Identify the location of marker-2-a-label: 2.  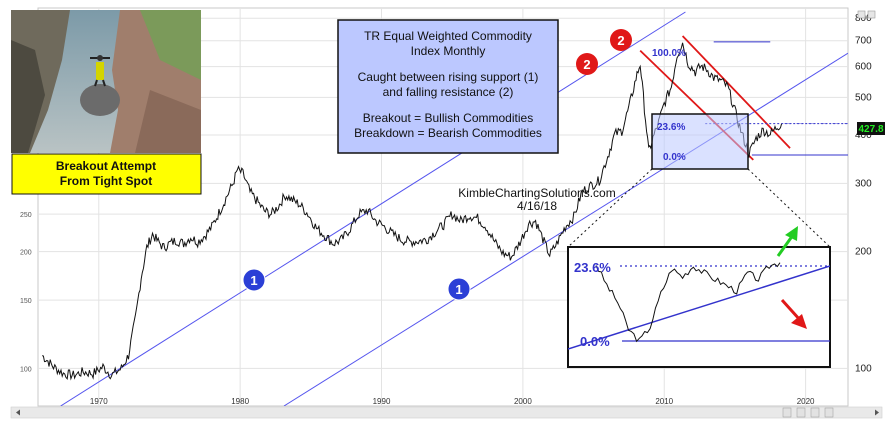
(586, 64).